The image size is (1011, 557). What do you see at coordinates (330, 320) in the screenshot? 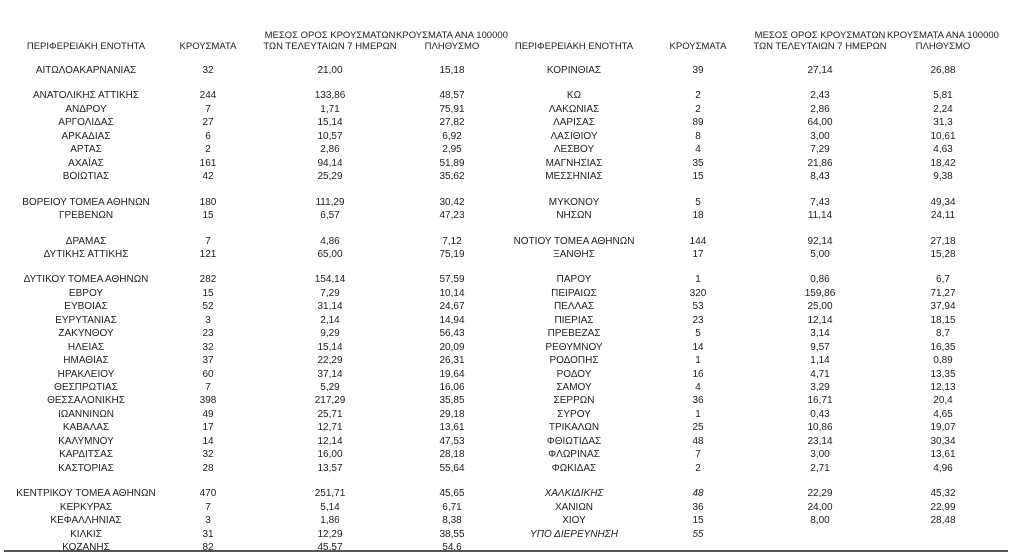
I see `seven-day-average: 2,14` at bounding box center [330, 320].